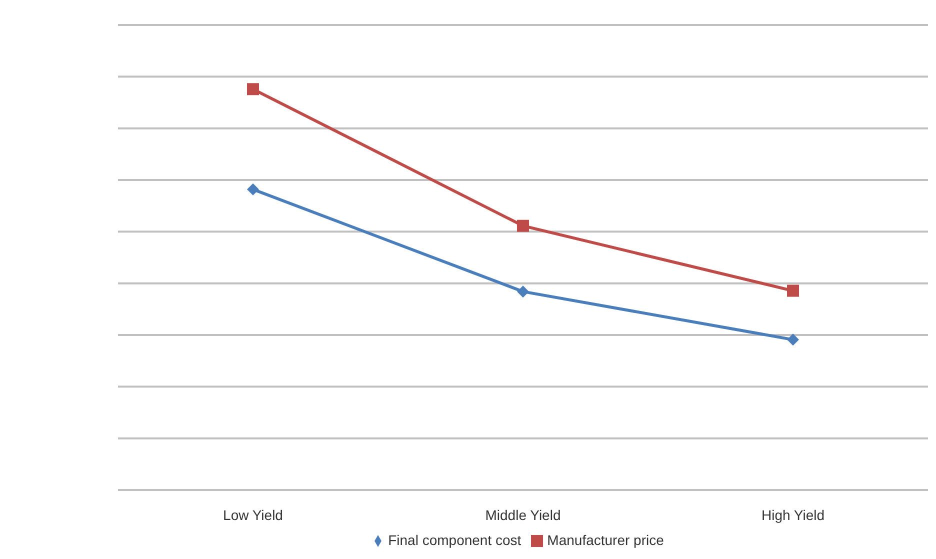 This screenshot has height=559, width=936. What do you see at coordinates (793, 514) in the screenshot?
I see `x-tick-label: High Yield` at bounding box center [793, 514].